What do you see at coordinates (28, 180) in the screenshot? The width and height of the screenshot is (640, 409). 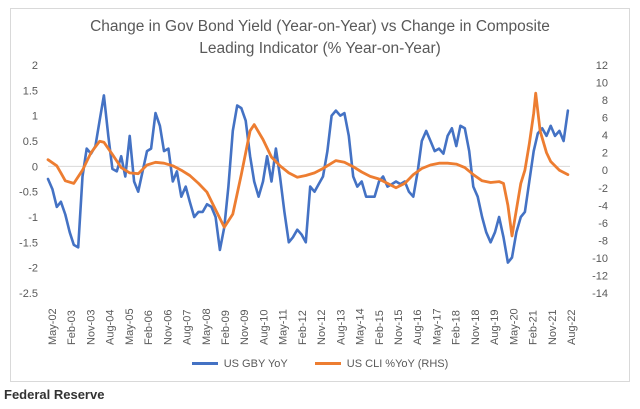 I see `left-y-axis: 2 1.5 1 0.5 0 -0.5 -1 -1.5 -2 -2.5` at bounding box center [28, 180].